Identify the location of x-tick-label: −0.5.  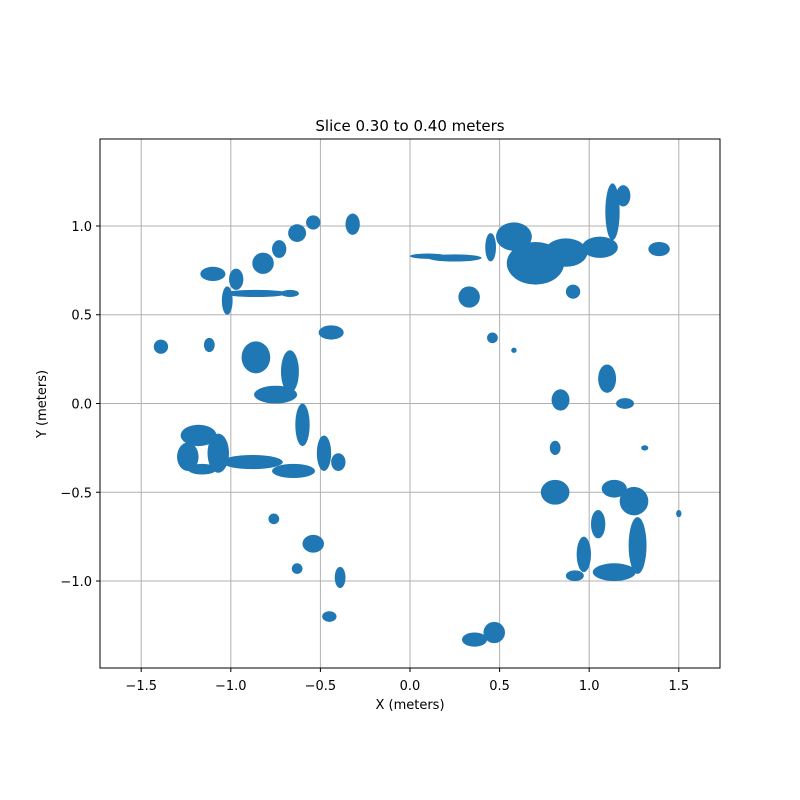
(321, 686).